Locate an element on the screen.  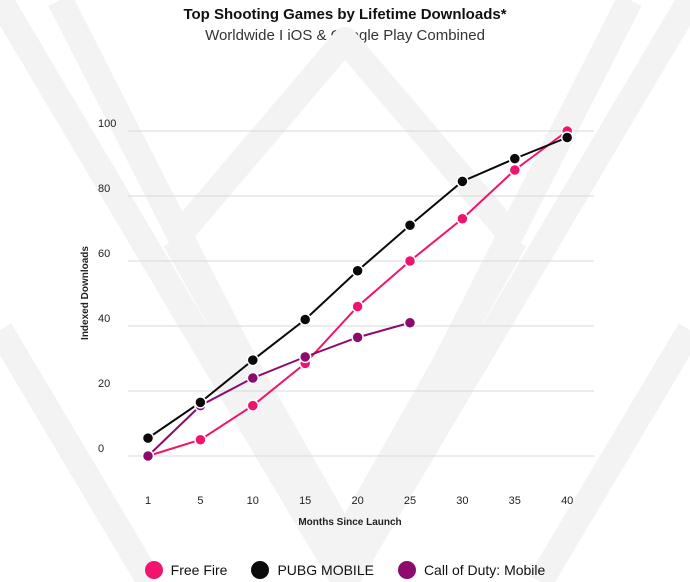
y-tick-label-100: 100 is located at coordinates (107, 124).